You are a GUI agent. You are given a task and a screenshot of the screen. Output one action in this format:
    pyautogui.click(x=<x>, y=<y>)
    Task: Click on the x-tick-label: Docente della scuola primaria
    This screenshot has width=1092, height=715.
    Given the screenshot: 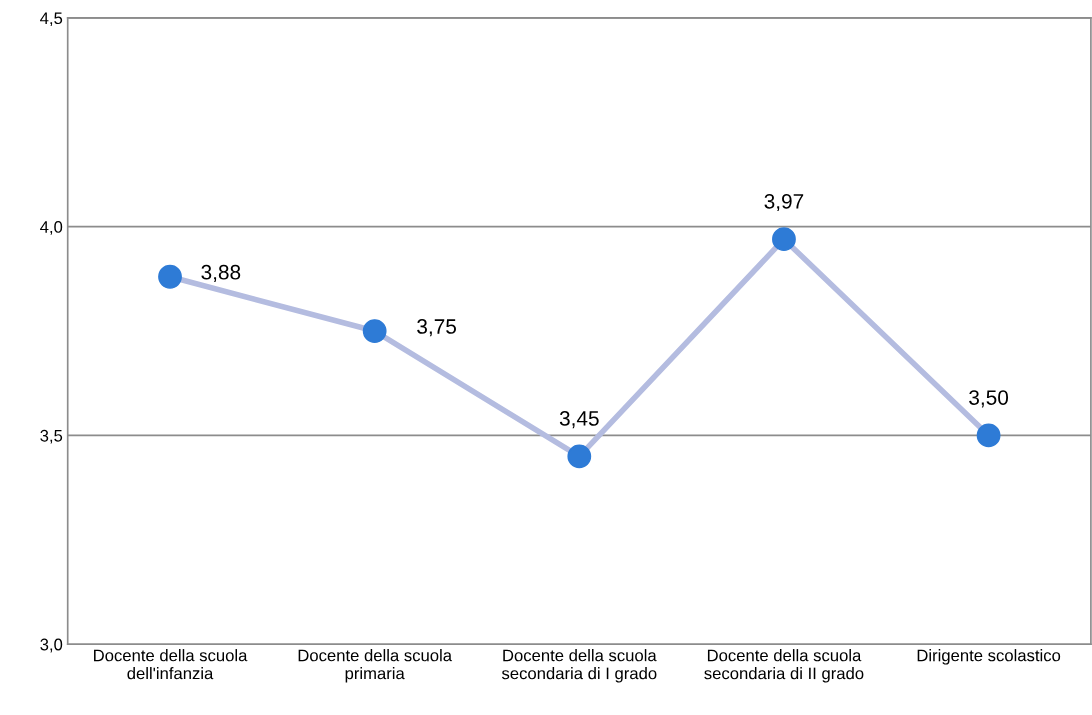 What is the action you would take?
    pyautogui.click(x=375, y=666)
    